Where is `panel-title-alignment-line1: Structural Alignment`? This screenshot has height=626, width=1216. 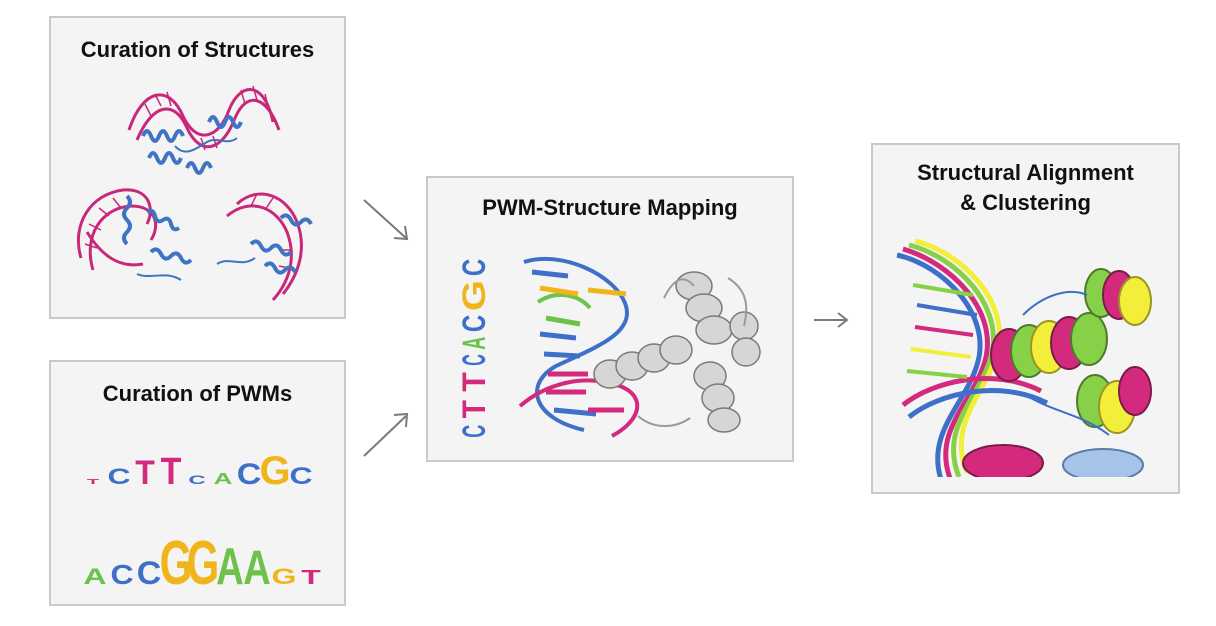
panel-title-alignment-line1: Structural Alignment is located at coordinates (1025, 172).